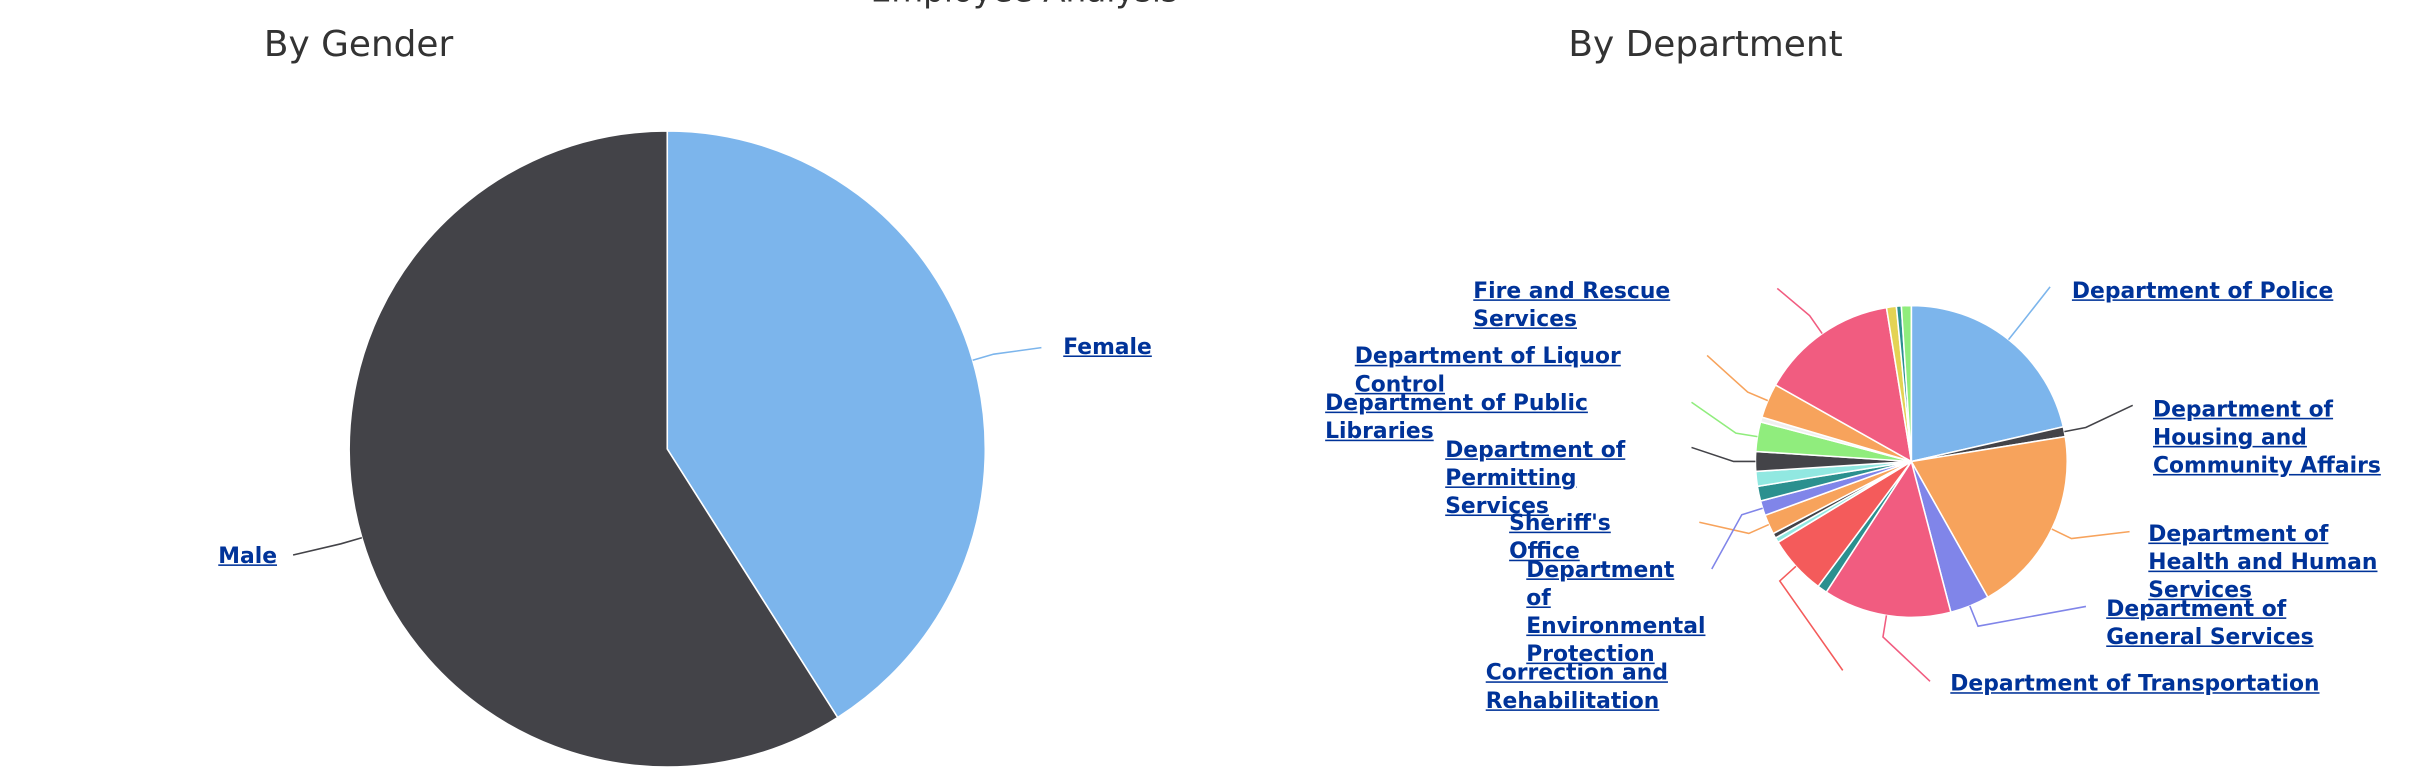 The image size is (2432, 778). I want to click on slice-label: Department of Health and Human Services, so click(2263, 563).